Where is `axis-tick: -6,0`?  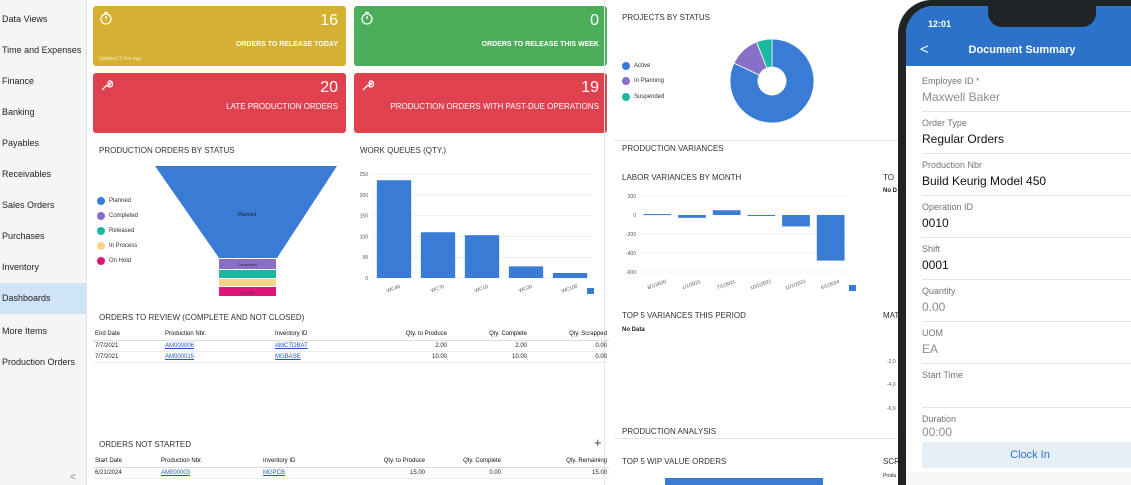 axis-tick: -6,0 is located at coordinates (891, 409).